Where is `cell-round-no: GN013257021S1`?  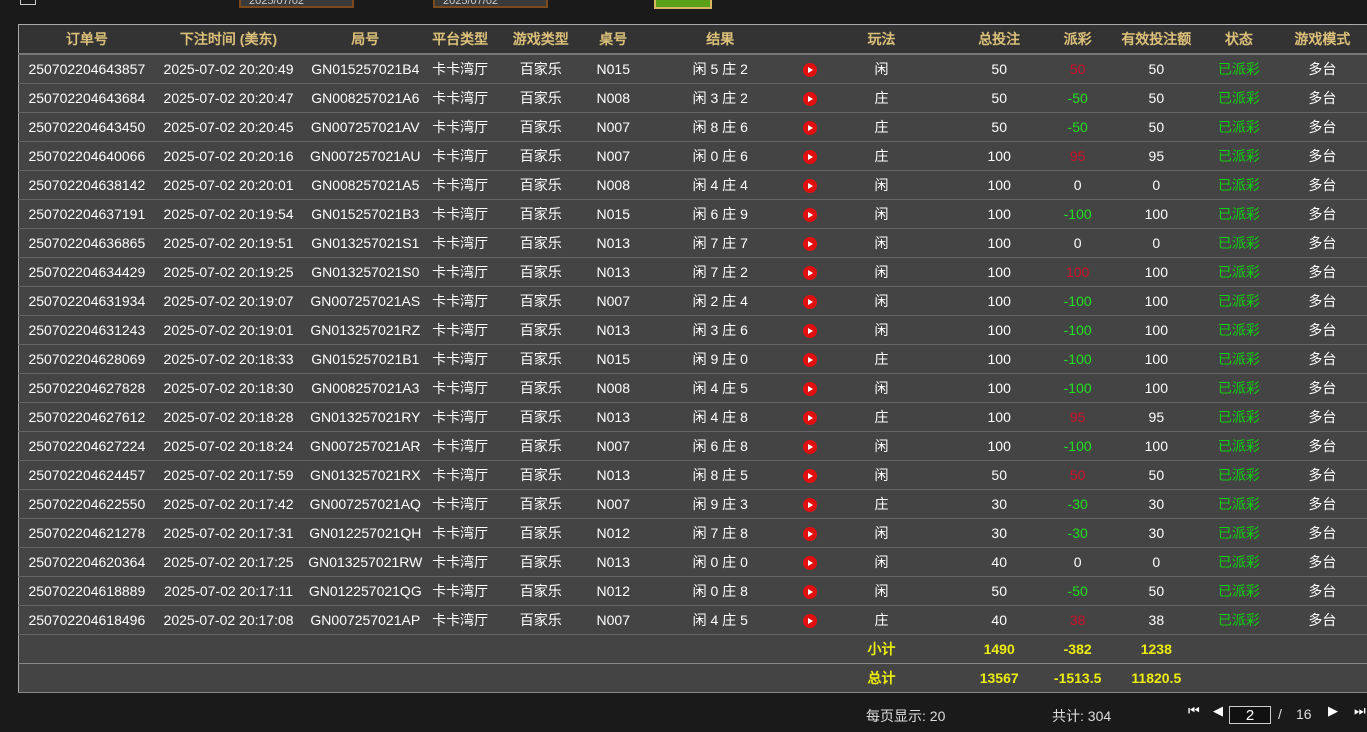
cell-round-no: GN013257021S1 is located at coordinates (365, 243).